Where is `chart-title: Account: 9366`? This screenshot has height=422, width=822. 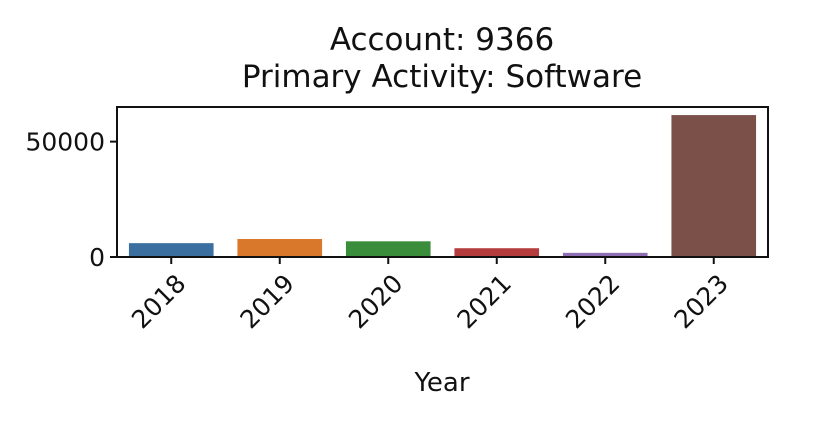 chart-title: Account: 9366 is located at coordinates (442, 40).